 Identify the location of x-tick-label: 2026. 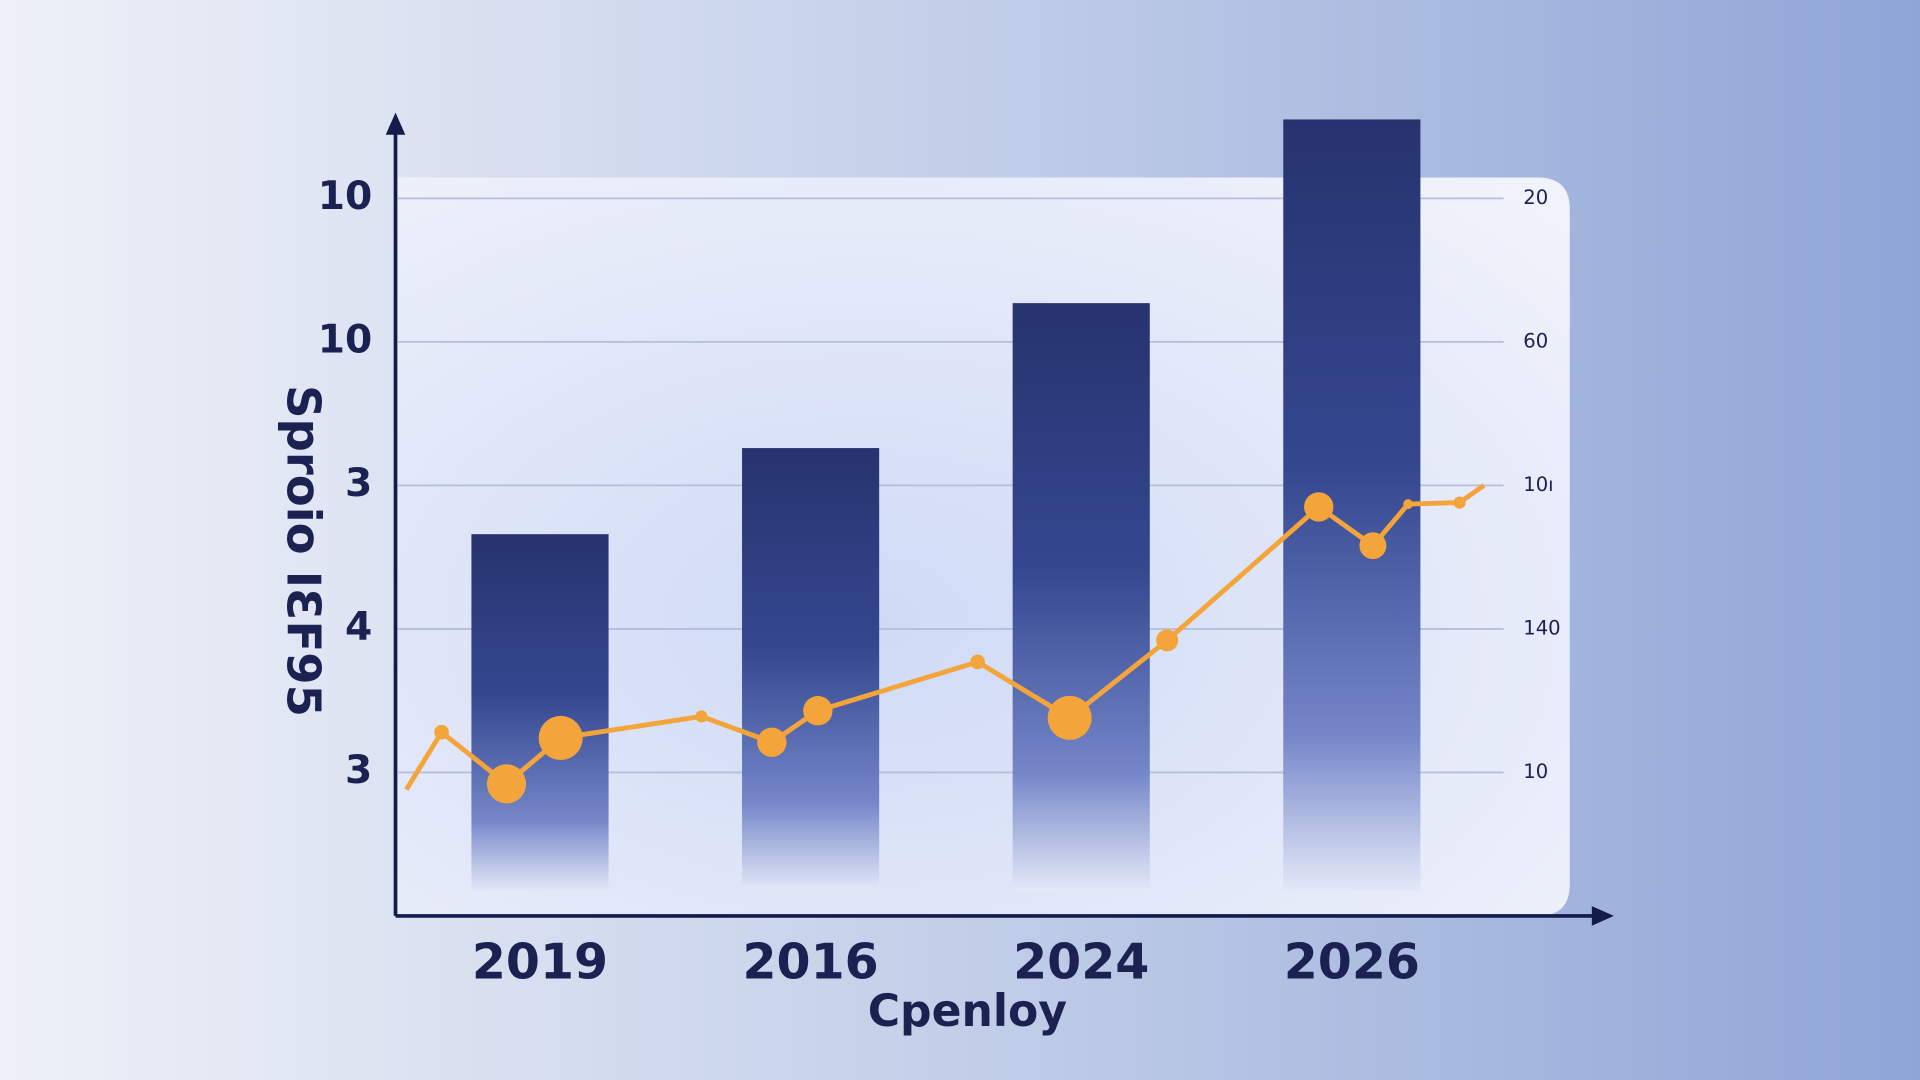
(1352, 961).